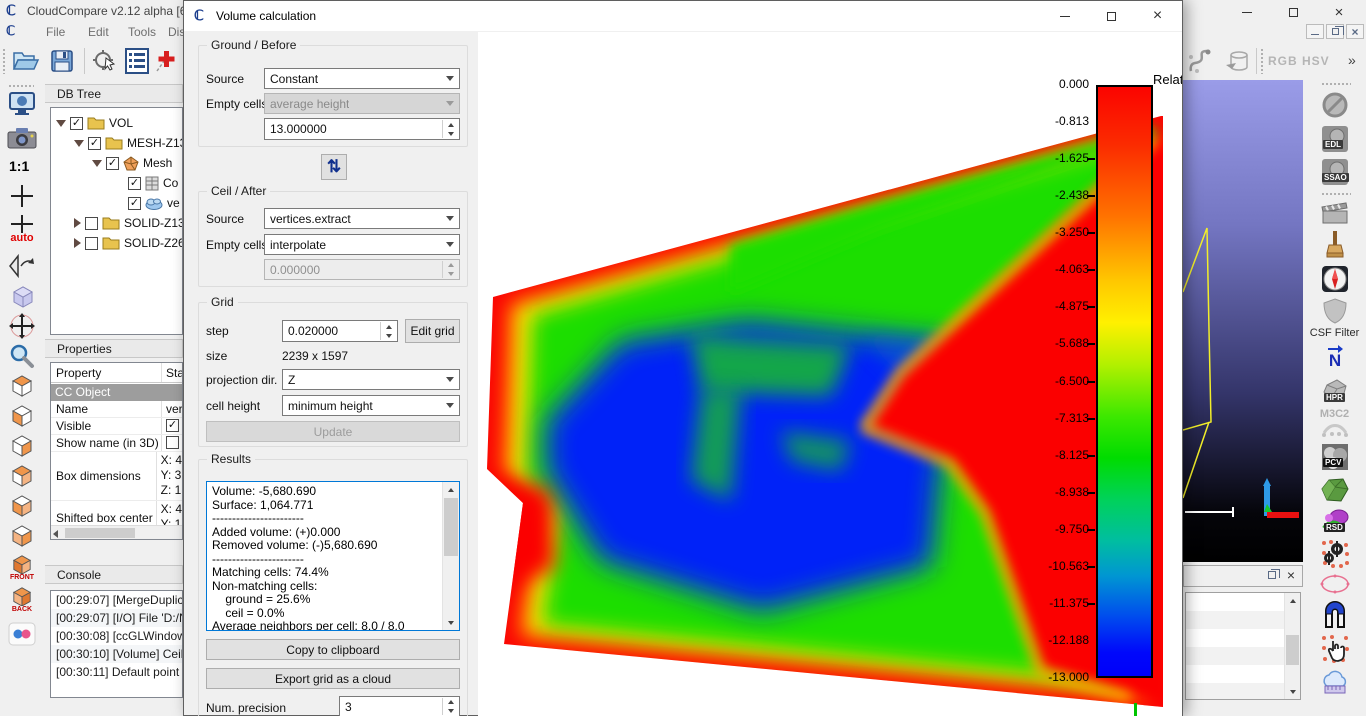 The width and height of the screenshot is (1366, 716). What do you see at coordinates (1335, 279) in the screenshot?
I see `compass-plugin-button` at bounding box center [1335, 279].